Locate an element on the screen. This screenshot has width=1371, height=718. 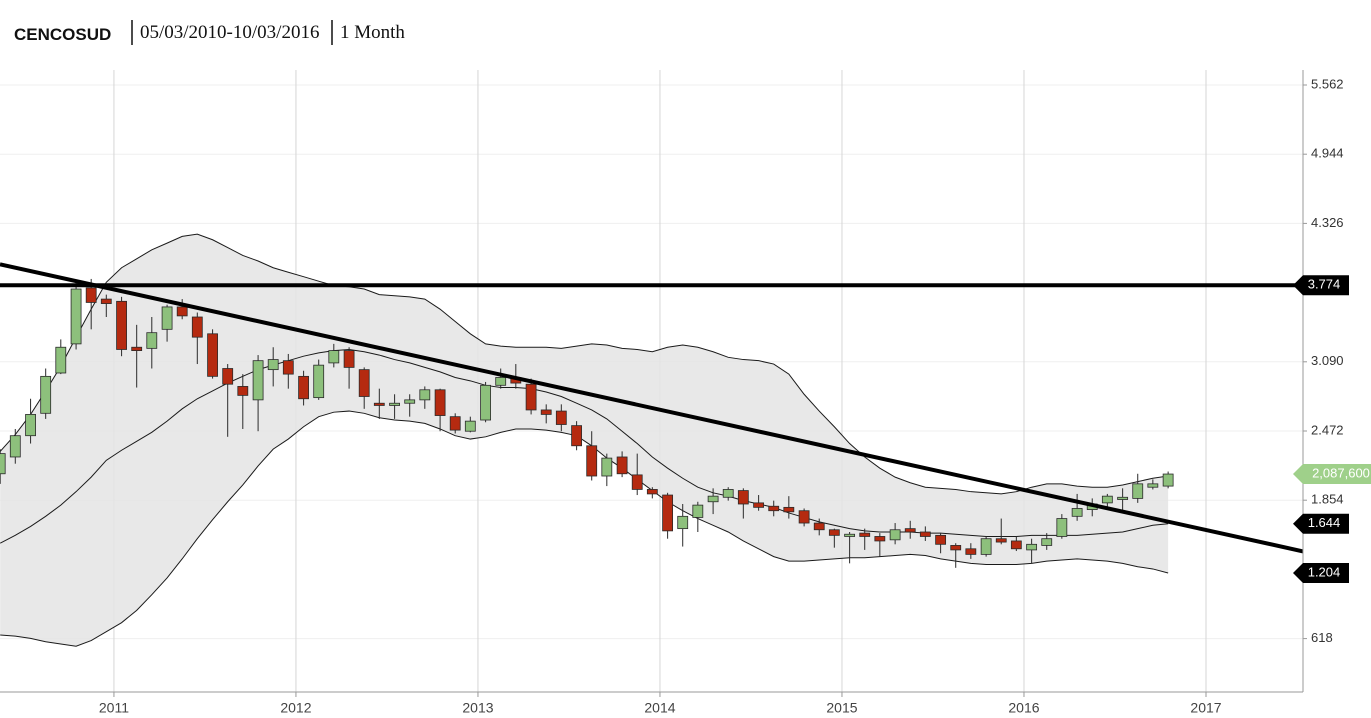
y-tick-label: 3.090 is located at coordinates (1327, 360).